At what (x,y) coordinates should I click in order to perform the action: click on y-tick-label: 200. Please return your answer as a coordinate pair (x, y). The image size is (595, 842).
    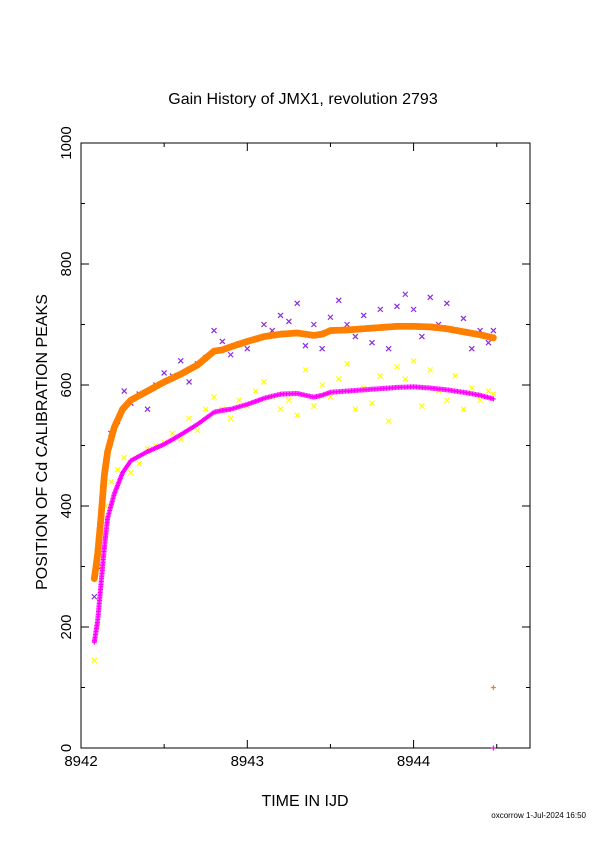
    Looking at the image, I should click on (66, 626).